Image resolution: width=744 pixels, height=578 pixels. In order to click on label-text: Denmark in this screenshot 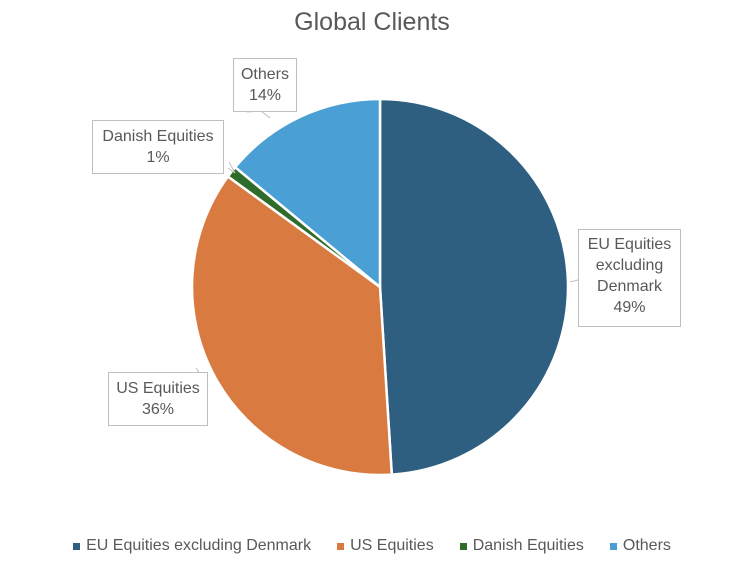, I will do `click(629, 286)`.